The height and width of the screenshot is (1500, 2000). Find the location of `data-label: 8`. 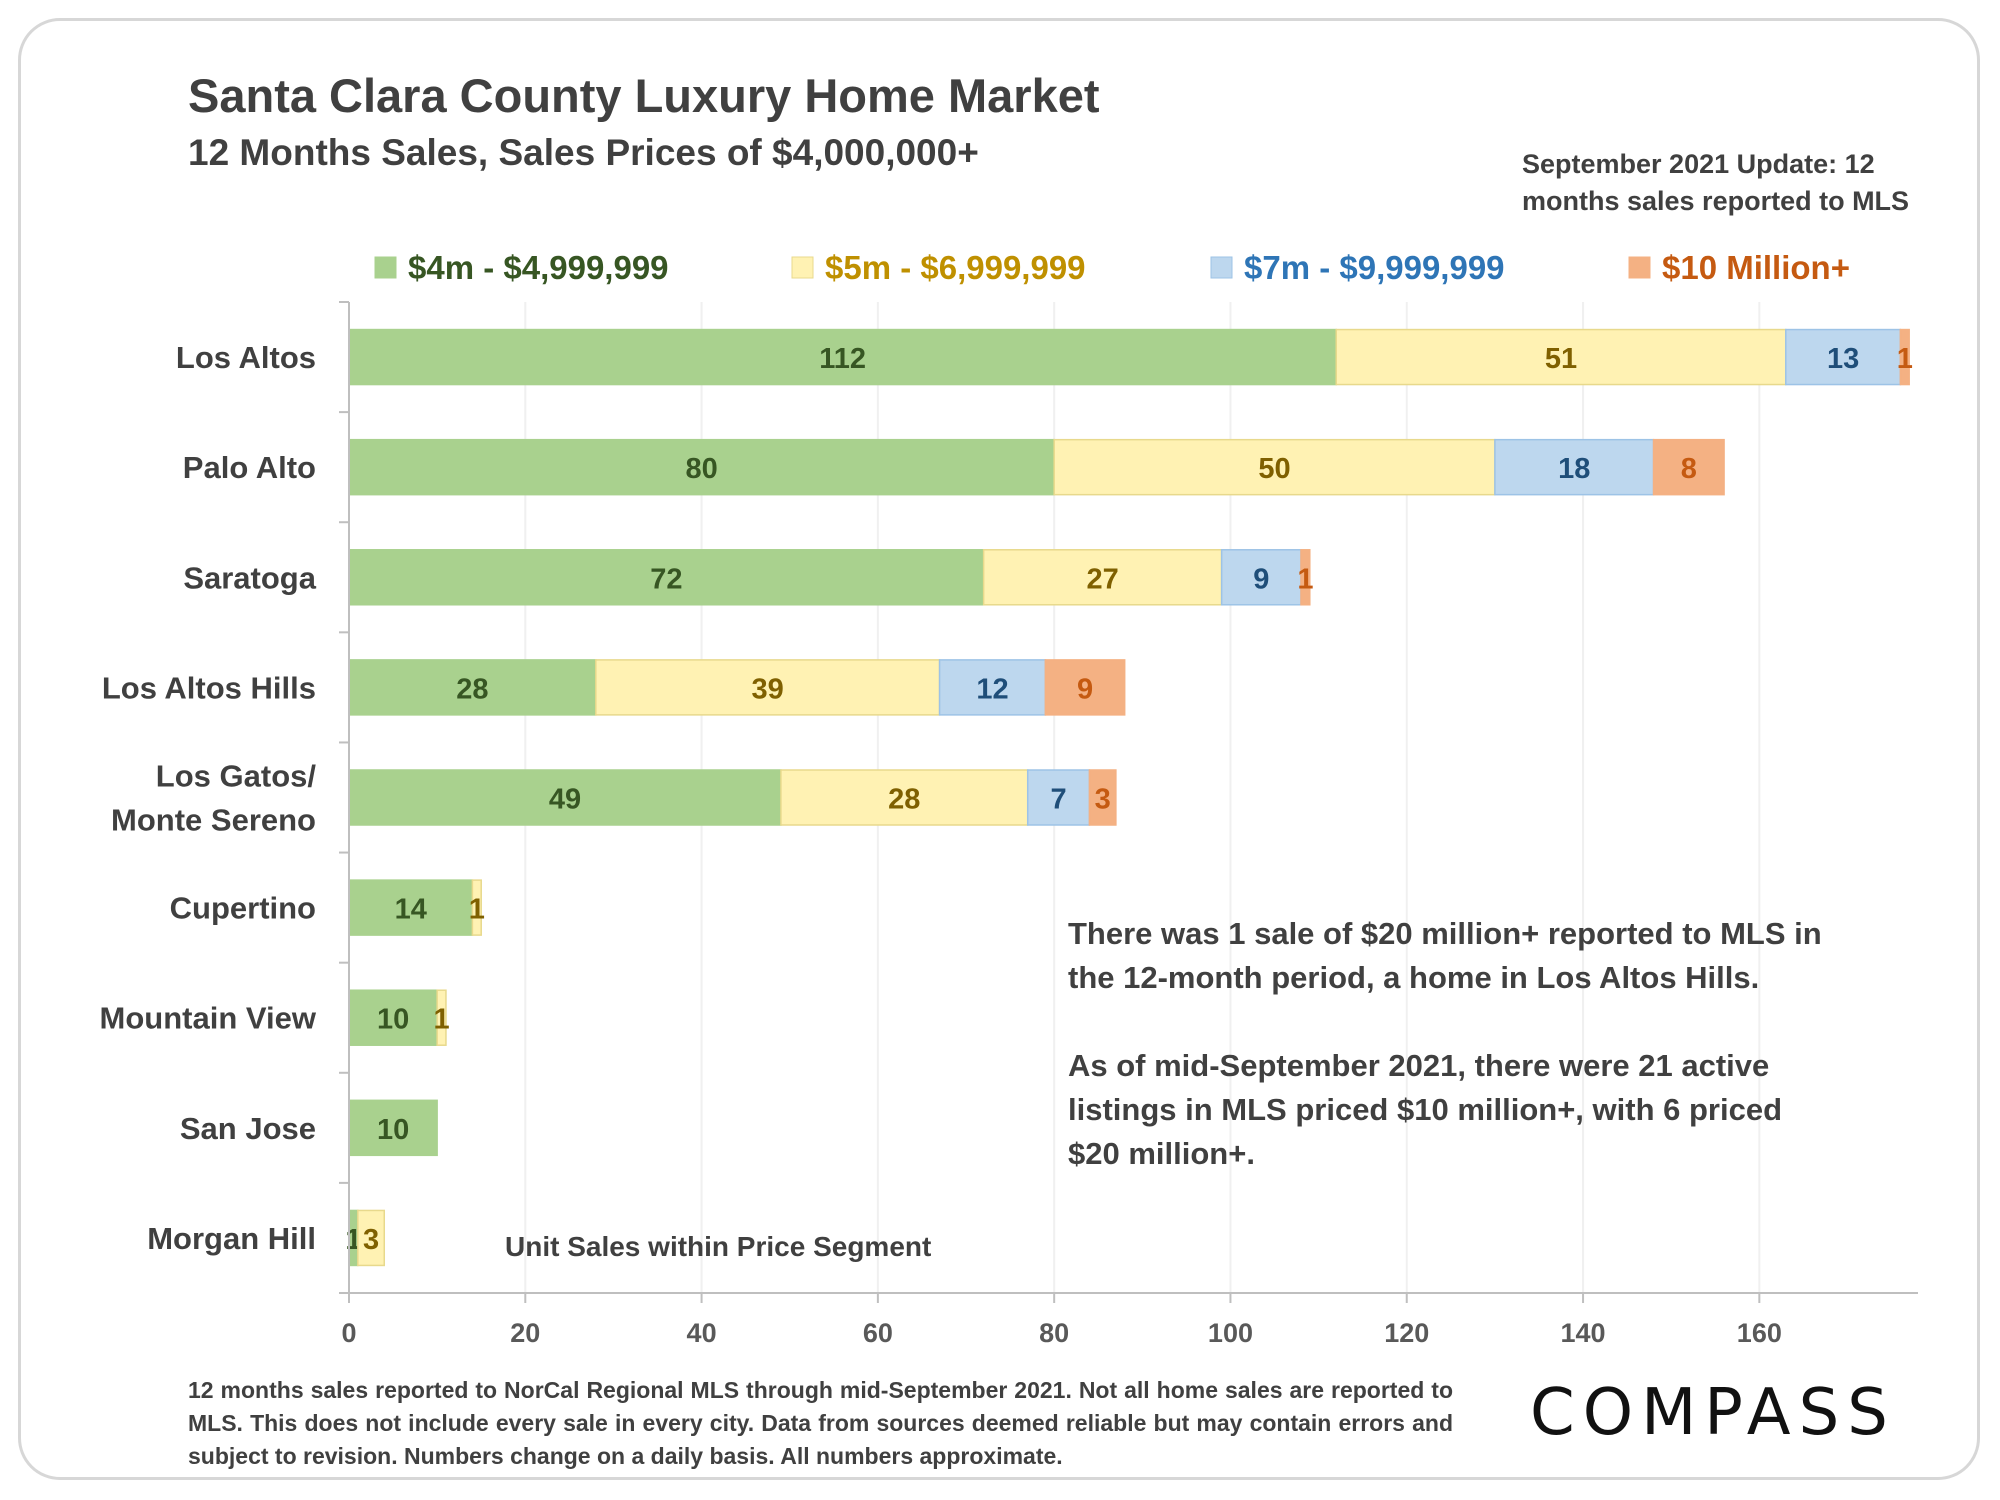

data-label: 8 is located at coordinates (1689, 469).